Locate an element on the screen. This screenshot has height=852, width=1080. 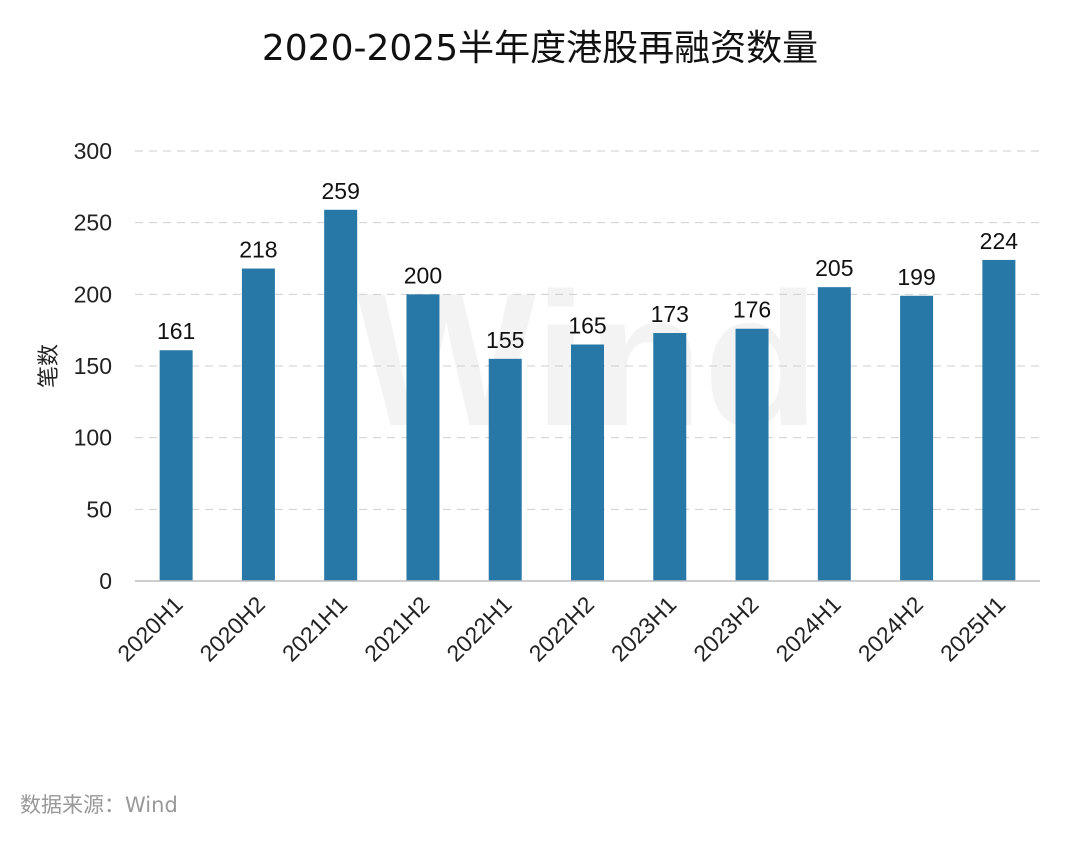
y-tick-label: 250 is located at coordinates (93, 223).